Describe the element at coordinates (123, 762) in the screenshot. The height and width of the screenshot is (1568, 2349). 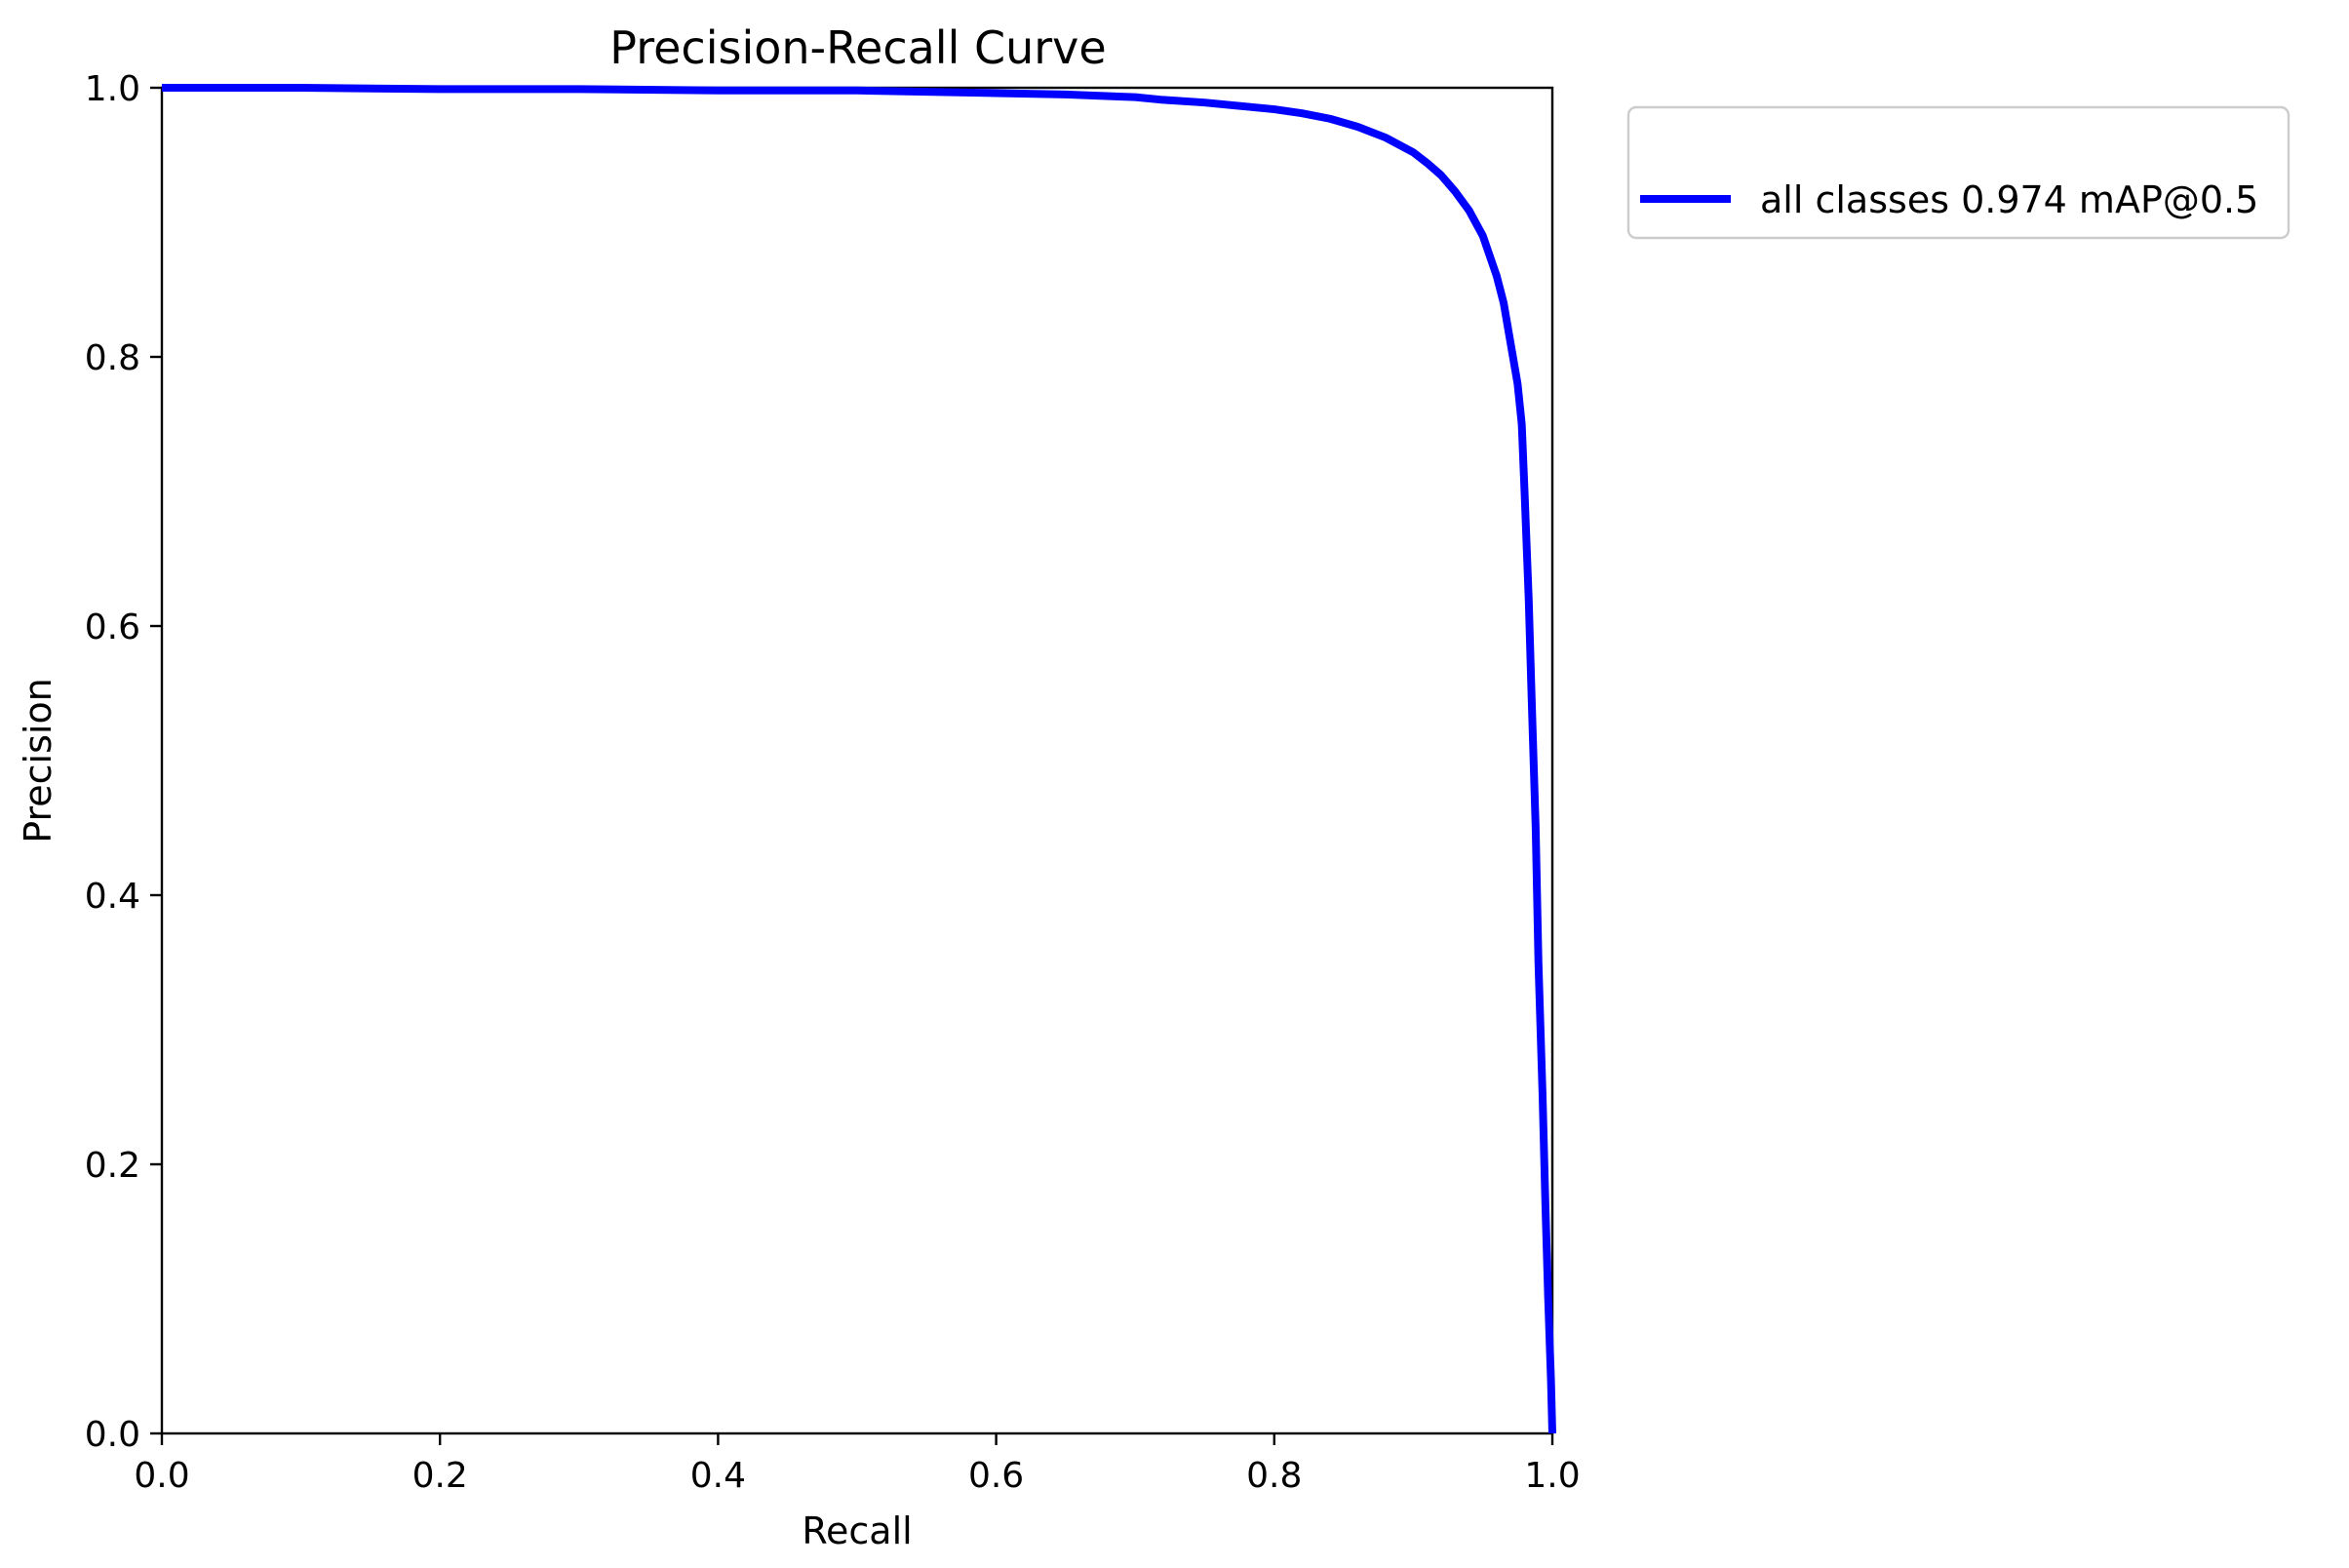
I see `y-axis-ticks: 0.0 0.2 0.4 0.6 0.8 1.0` at that location.